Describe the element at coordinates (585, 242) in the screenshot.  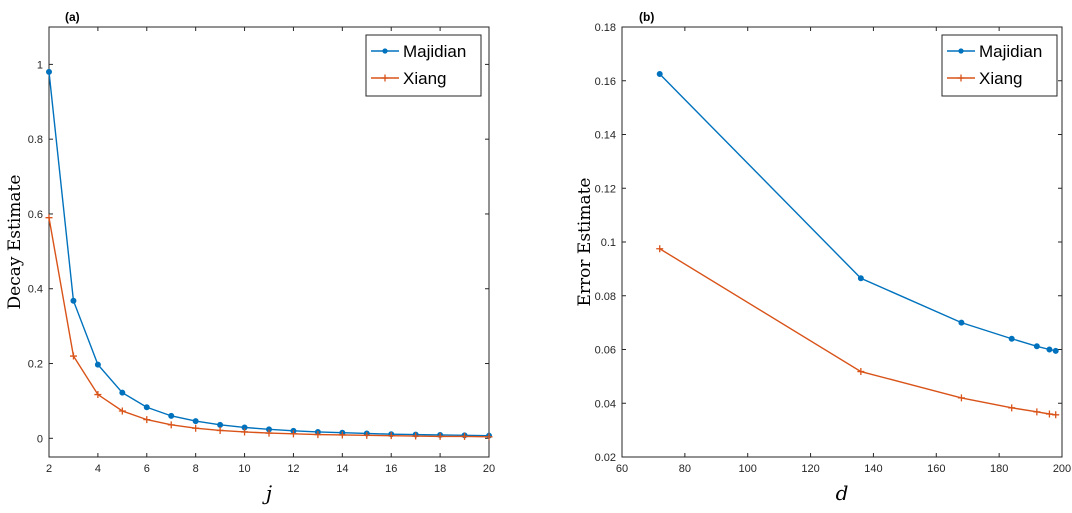
I see `y-axis-label: Error Estimate` at that location.